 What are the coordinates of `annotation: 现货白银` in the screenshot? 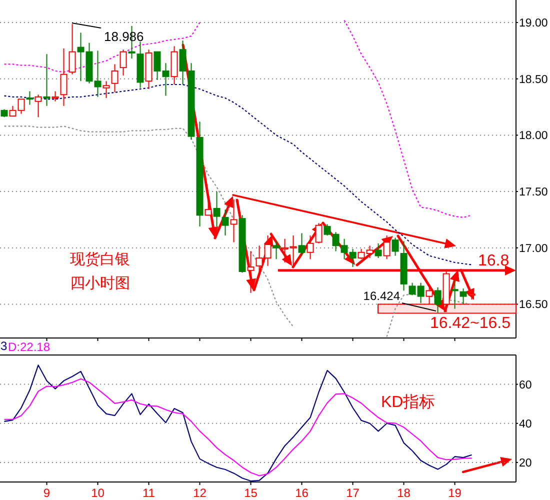 It's located at (100, 259).